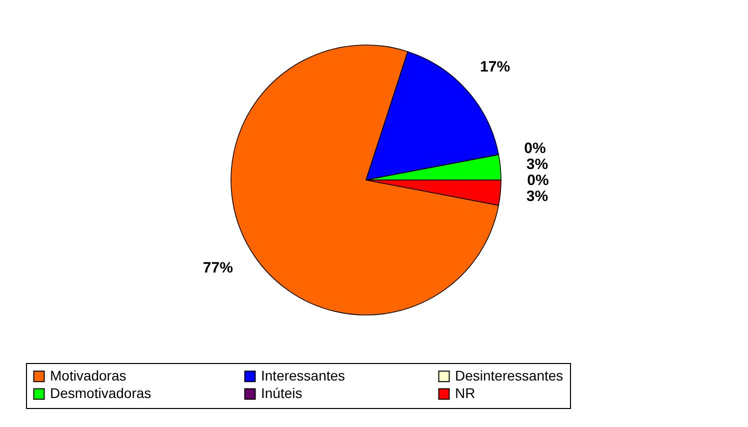  Describe the element at coordinates (495, 67) in the screenshot. I see `data-label: 17%` at that location.